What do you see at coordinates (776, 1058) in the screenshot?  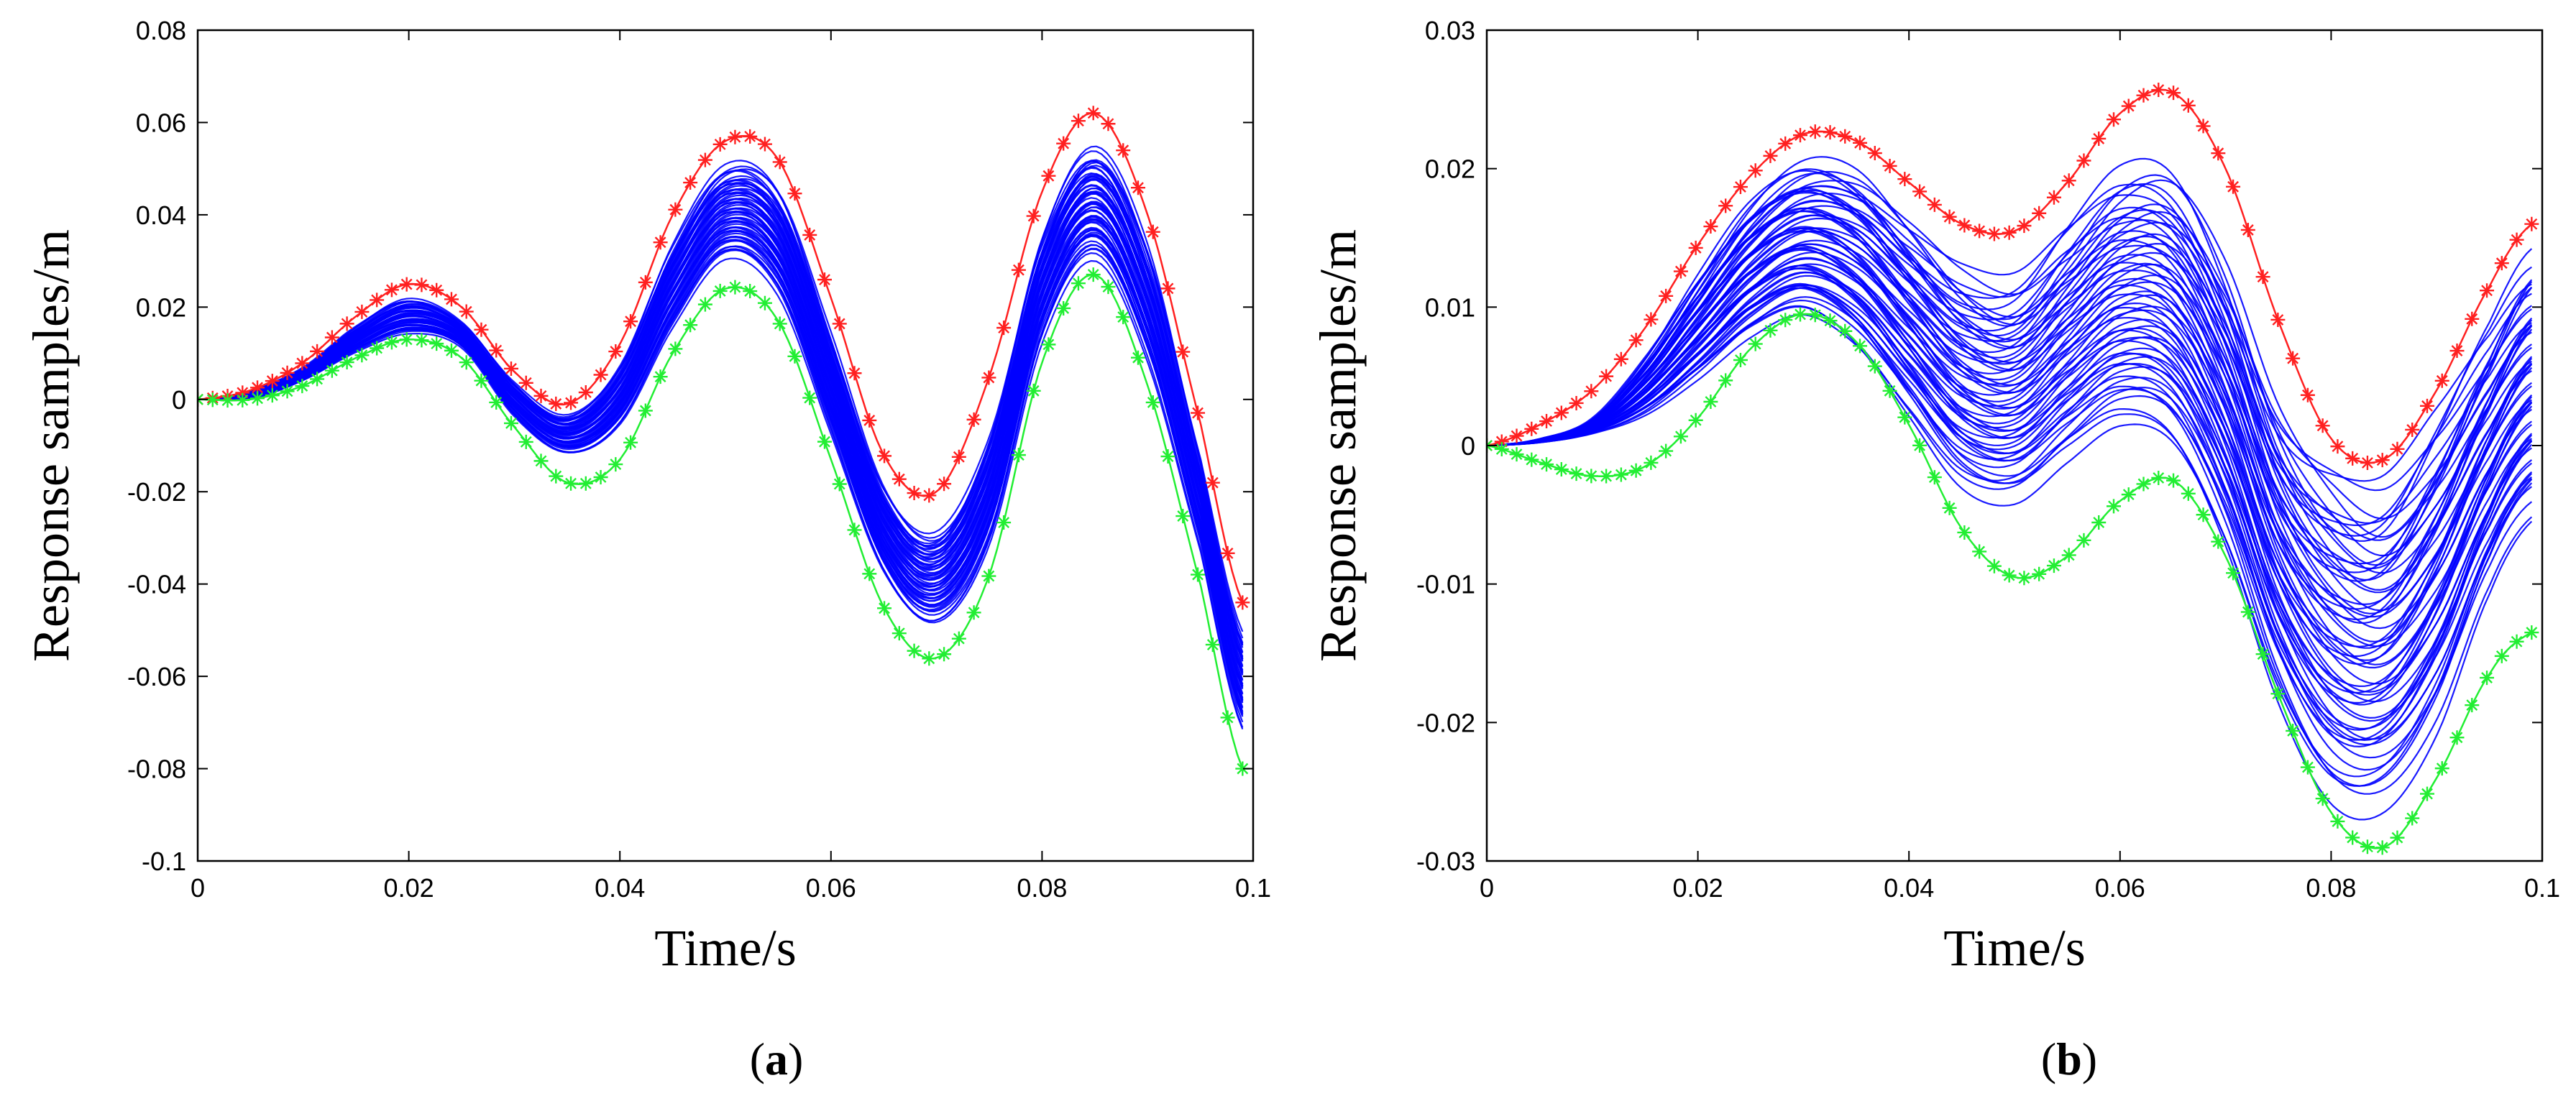 I see `panel-letter: a` at bounding box center [776, 1058].